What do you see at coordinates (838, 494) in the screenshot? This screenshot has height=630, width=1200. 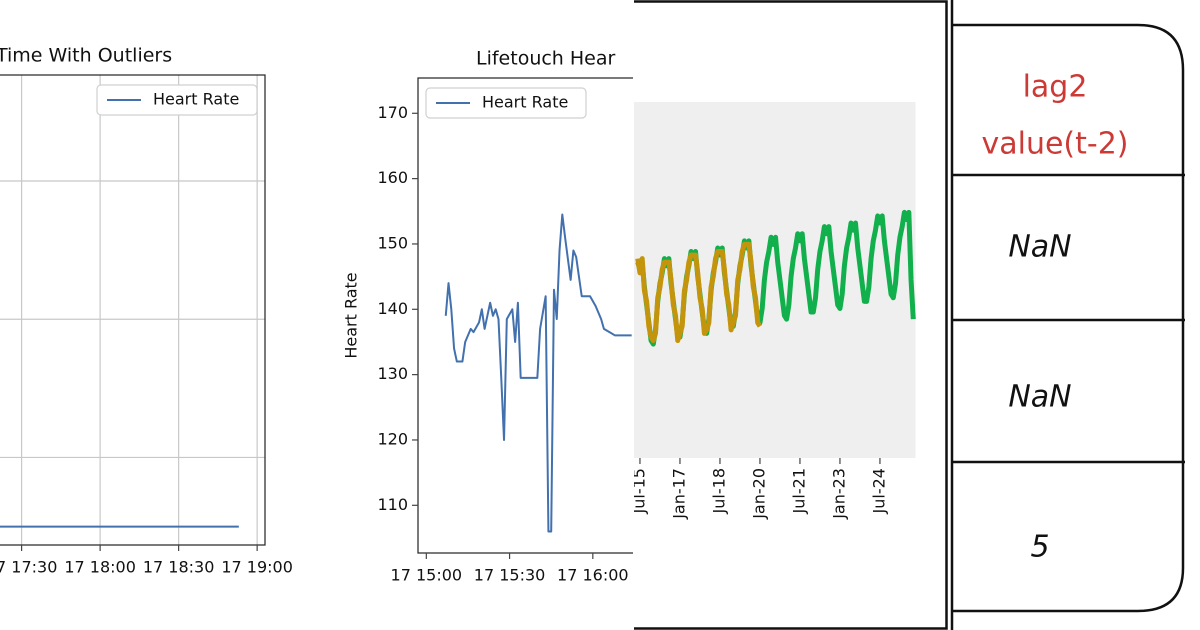 I see `x-tick-label: Jan-23` at bounding box center [838, 494].